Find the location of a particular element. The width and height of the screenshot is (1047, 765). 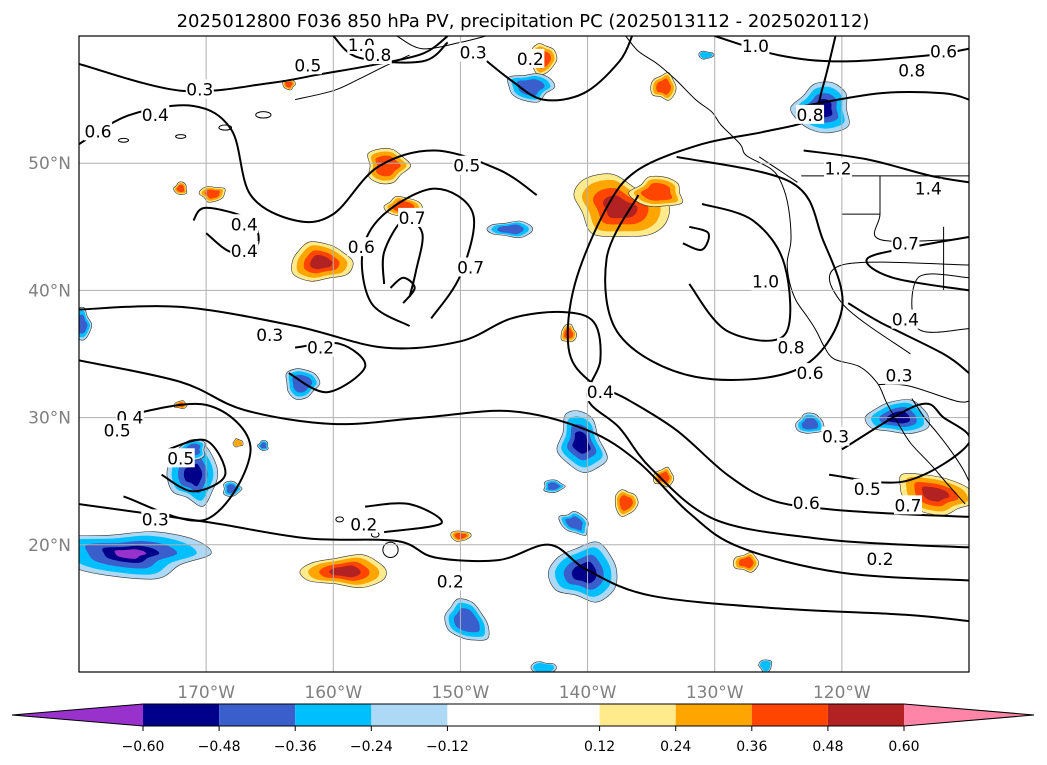

colorbar-tick-label: −0.48 is located at coordinates (219, 747).